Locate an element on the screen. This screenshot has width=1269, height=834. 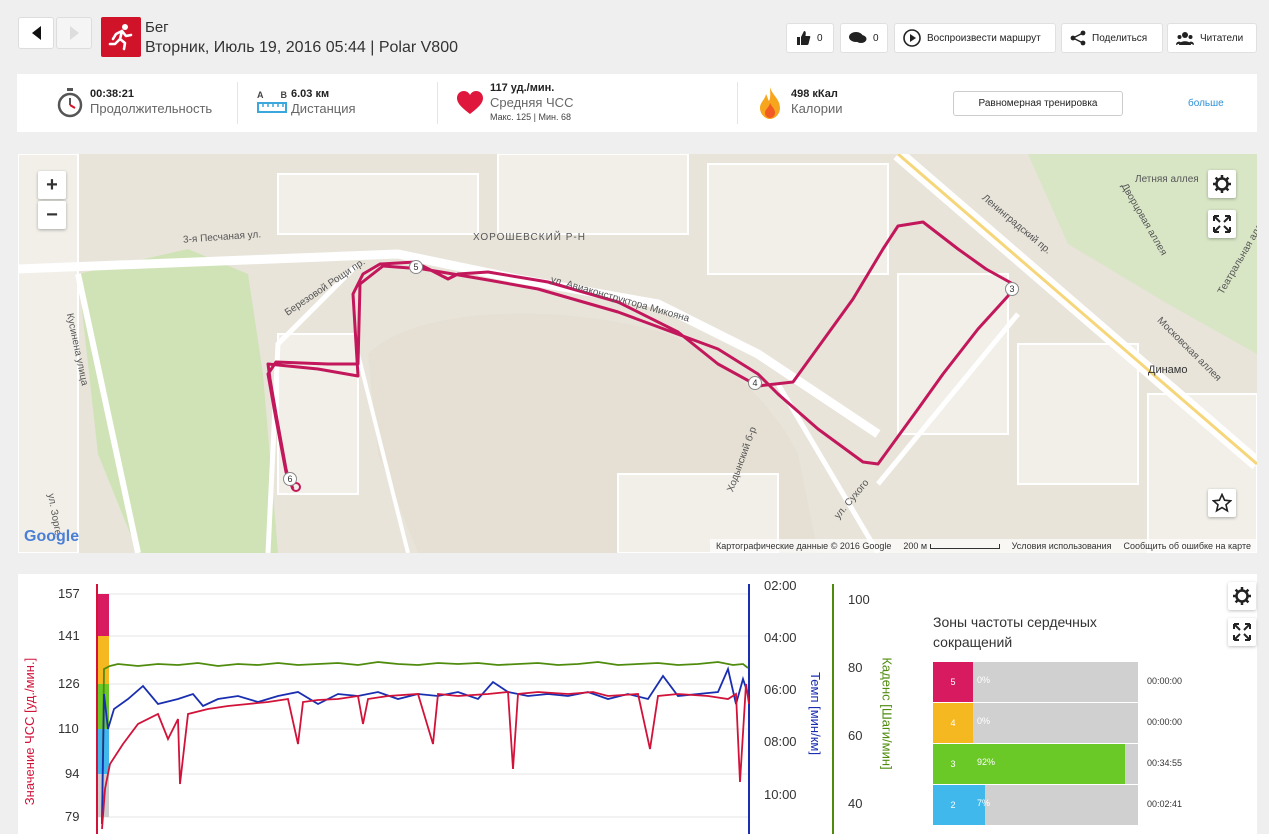
cadence-axis-label: Каденс [Шаги/мин] is located at coordinates (887, 713).